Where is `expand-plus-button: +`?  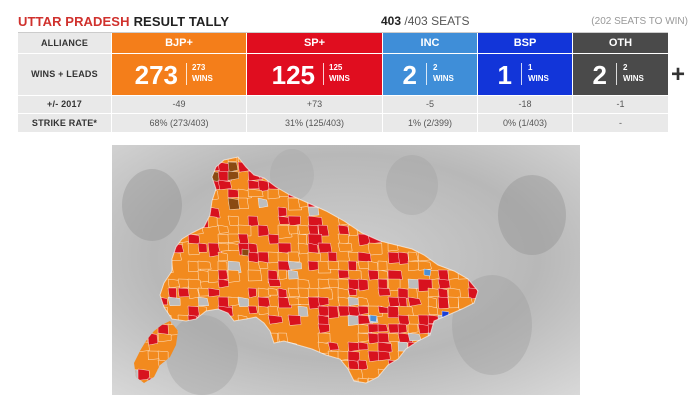
expand-plus-button: + is located at coordinates (678, 74).